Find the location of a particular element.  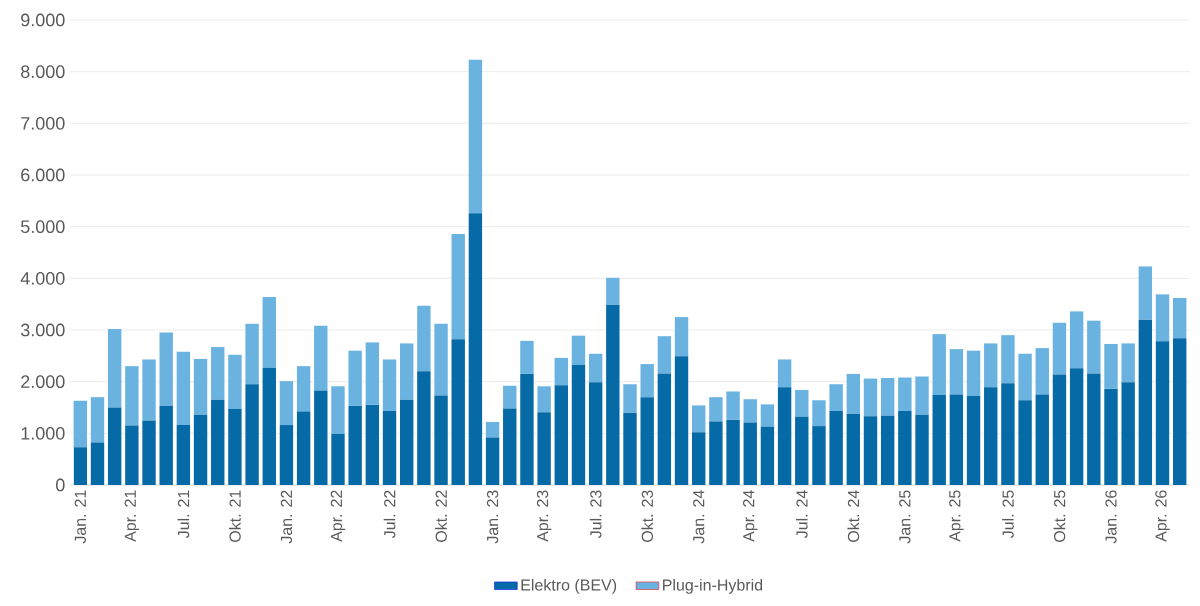

x-tick-label: Okt. 22 is located at coordinates (441, 516).